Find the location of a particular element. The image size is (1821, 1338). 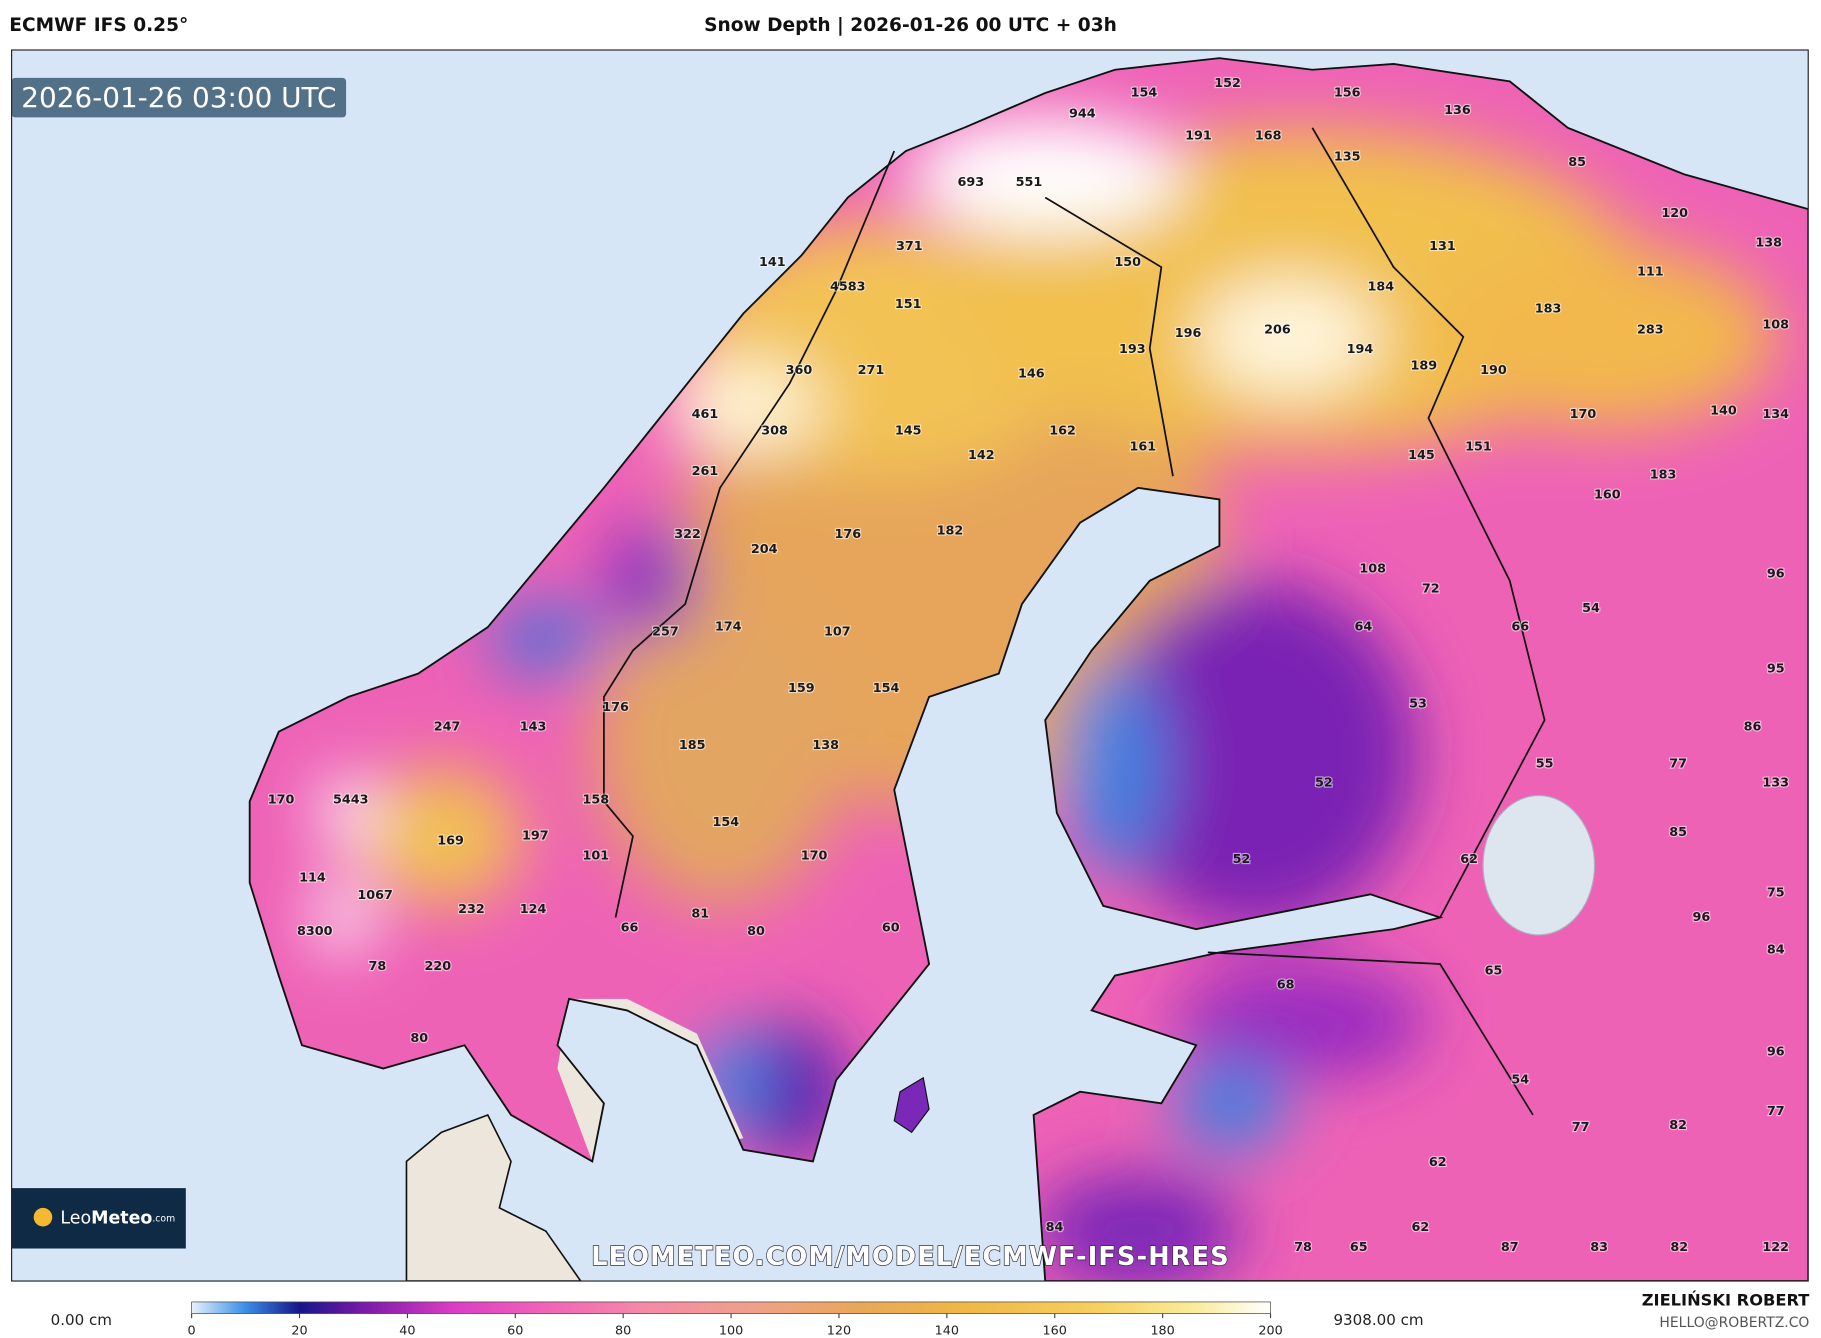

point-value: 131 is located at coordinates (1442, 246).